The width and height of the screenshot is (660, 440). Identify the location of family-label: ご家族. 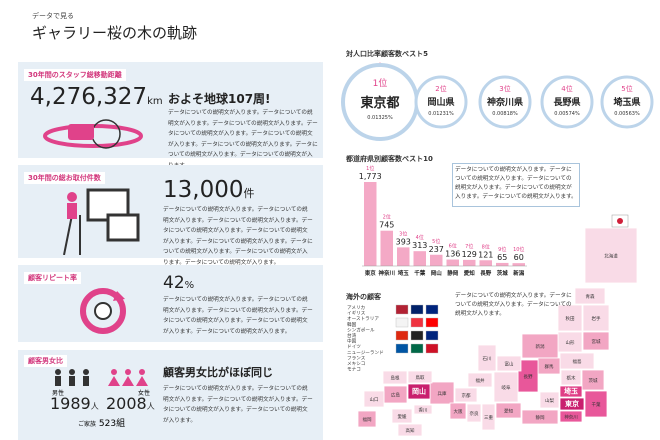
(87, 424).